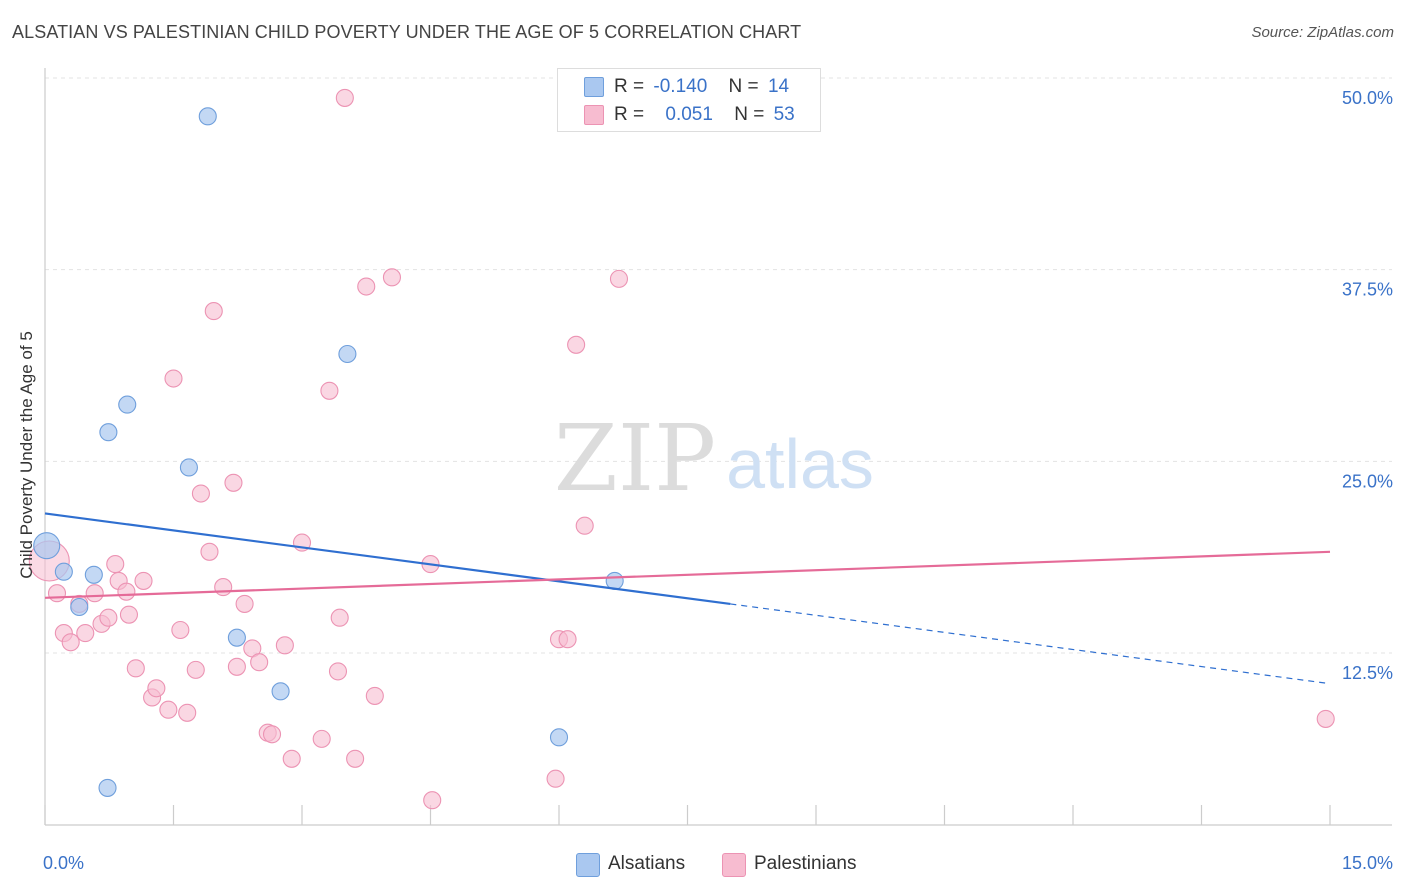 The image size is (1406, 892). I want to click on palestinians-r-value: 0.051, so click(689, 114).